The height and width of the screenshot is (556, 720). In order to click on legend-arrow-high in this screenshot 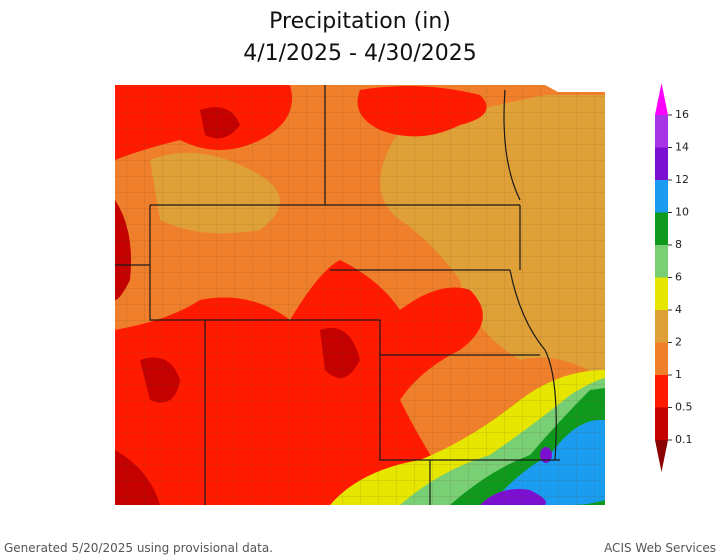, I will do `click(661, 99)`.